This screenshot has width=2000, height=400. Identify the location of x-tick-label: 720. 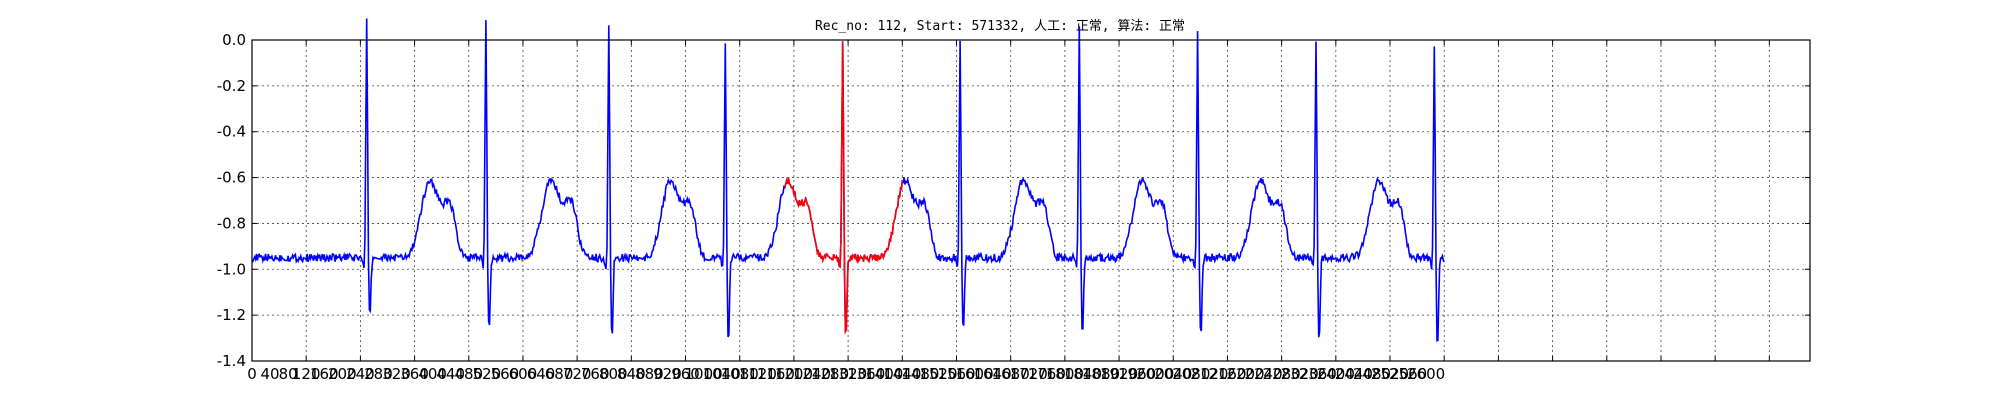
(577, 374).